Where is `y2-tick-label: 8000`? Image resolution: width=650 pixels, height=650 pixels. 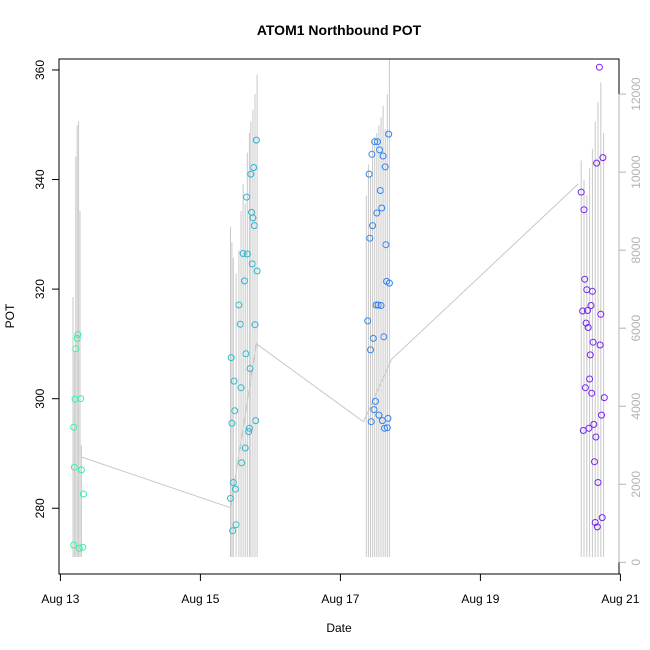
y2-tick-label: 8000 is located at coordinates (636, 250).